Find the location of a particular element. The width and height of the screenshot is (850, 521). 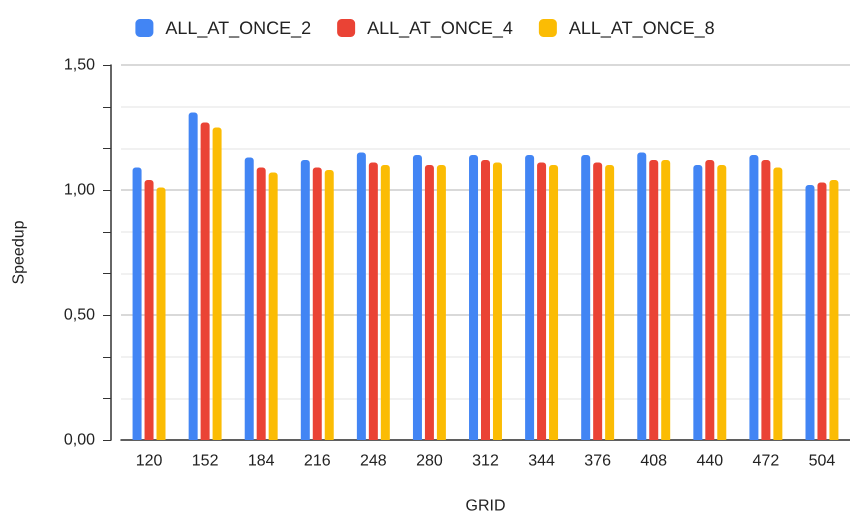

y-axis-title: Speedup is located at coordinates (19, 252).